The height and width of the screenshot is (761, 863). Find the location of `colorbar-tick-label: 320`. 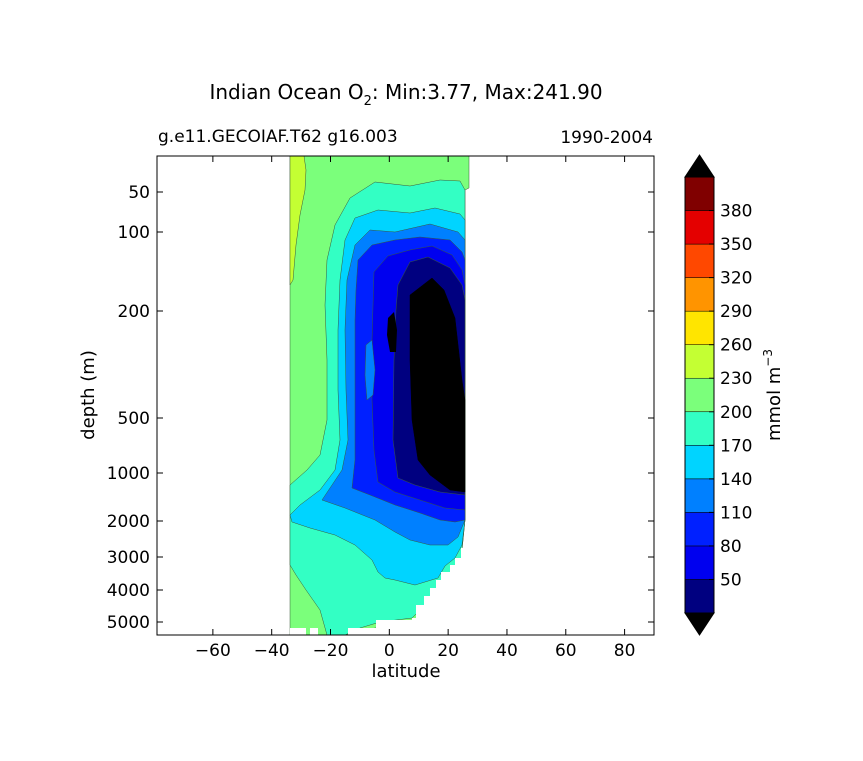

colorbar-tick-label: 320 is located at coordinates (736, 279).